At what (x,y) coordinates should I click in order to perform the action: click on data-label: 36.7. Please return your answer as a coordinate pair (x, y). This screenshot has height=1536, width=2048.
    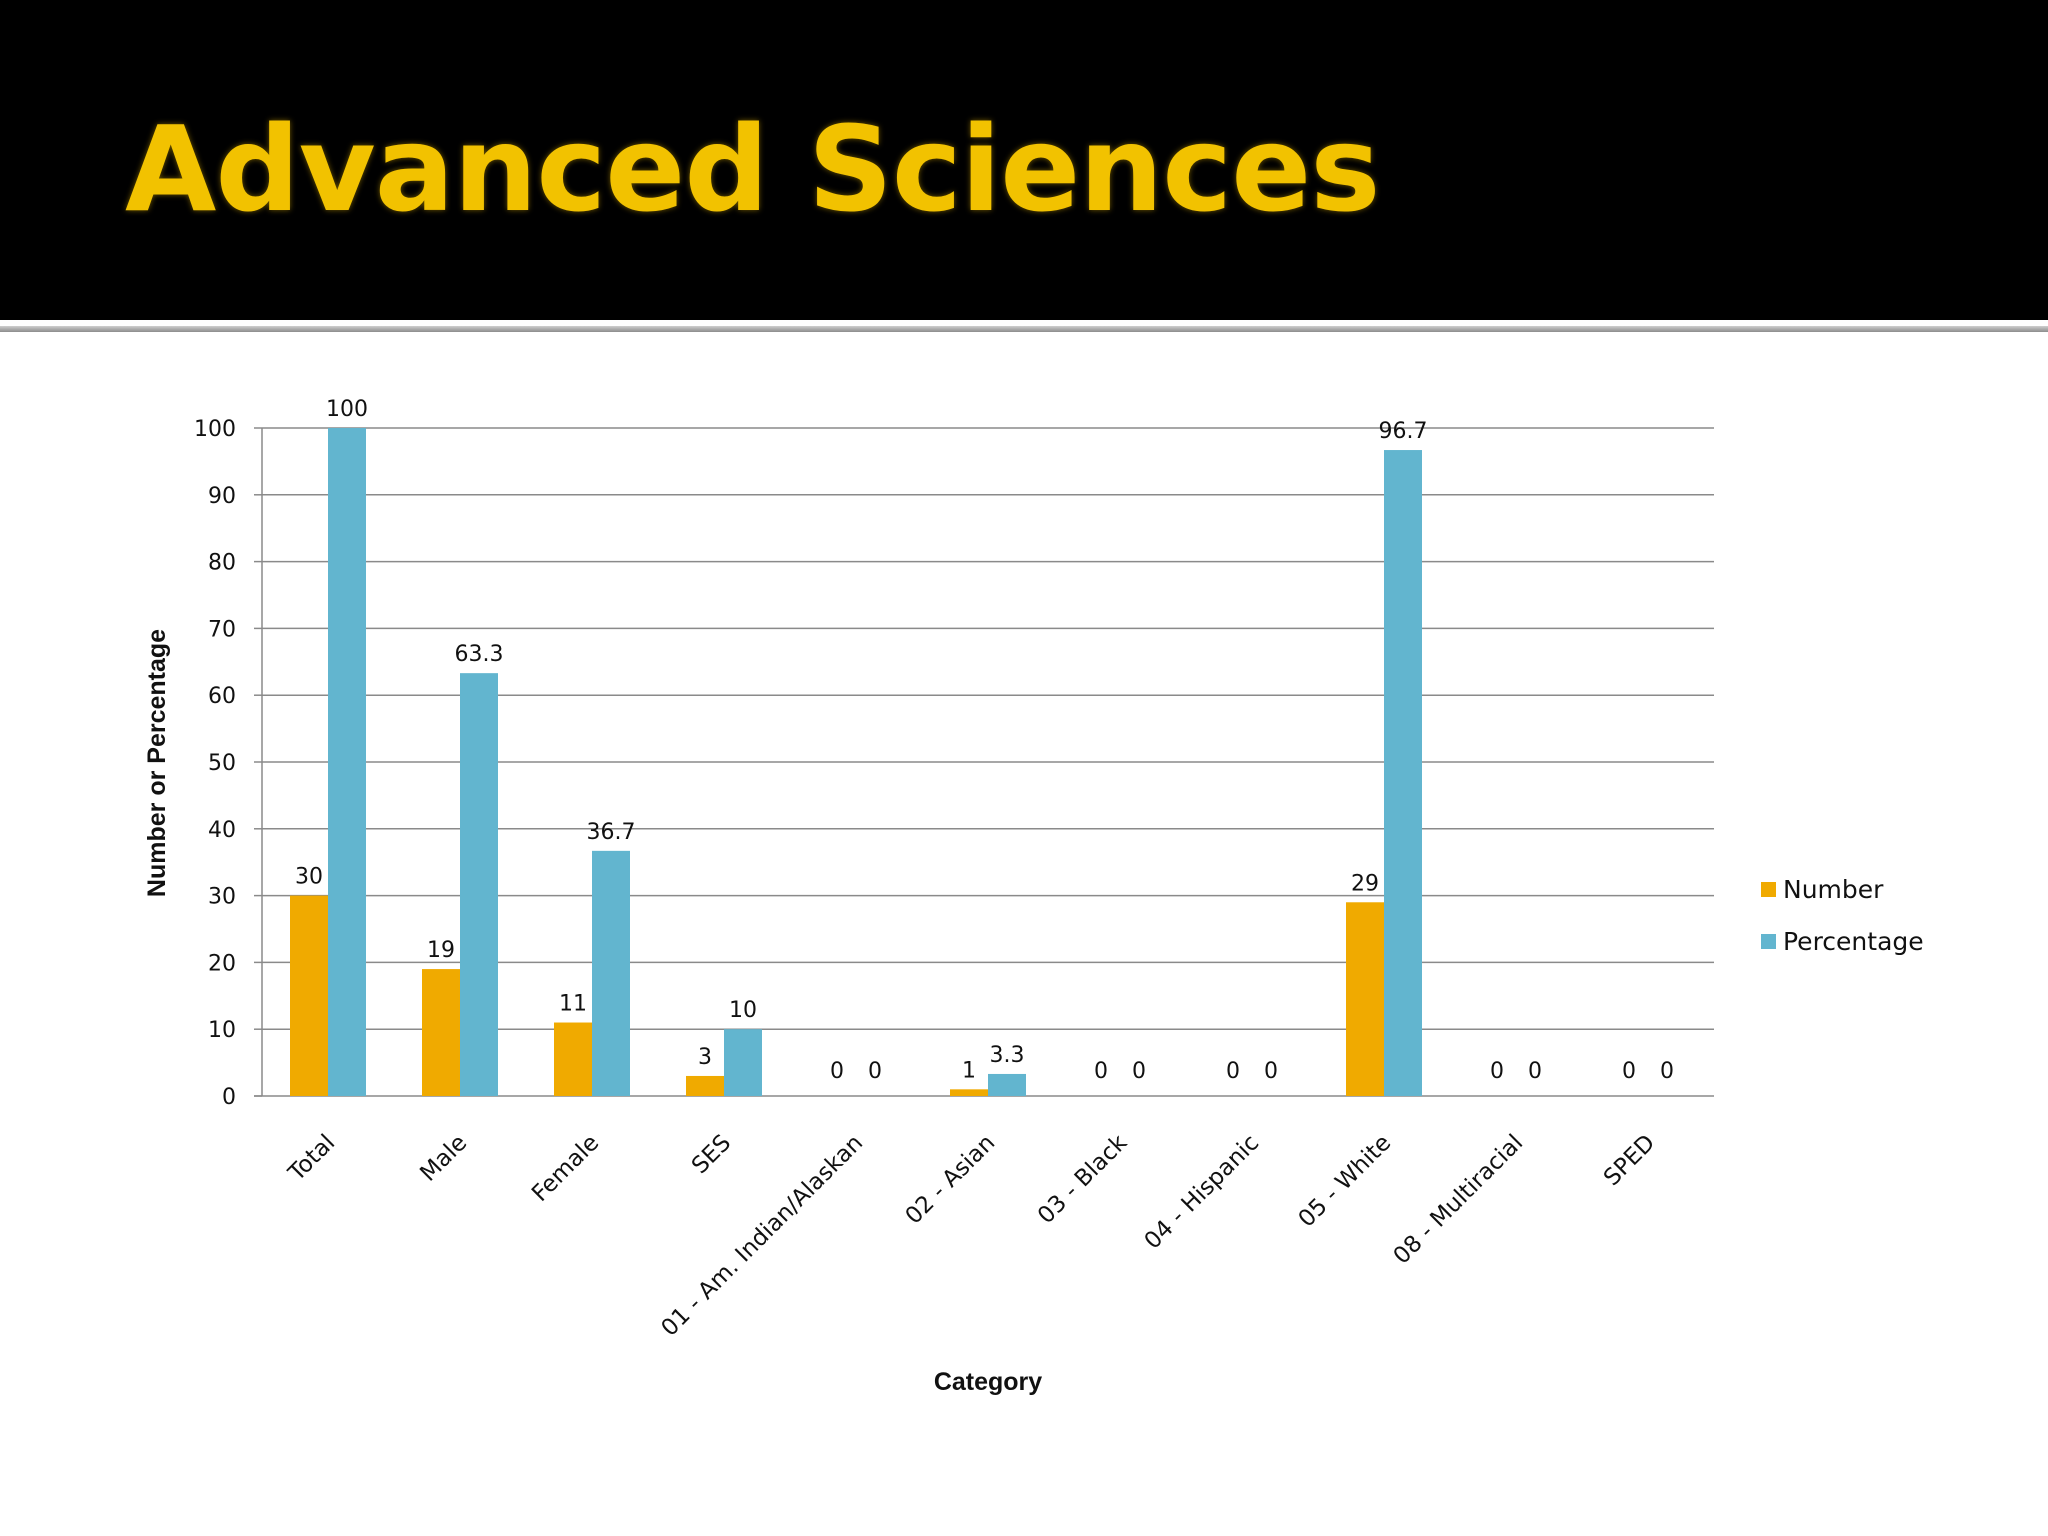
    Looking at the image, I should click on (611, 832).